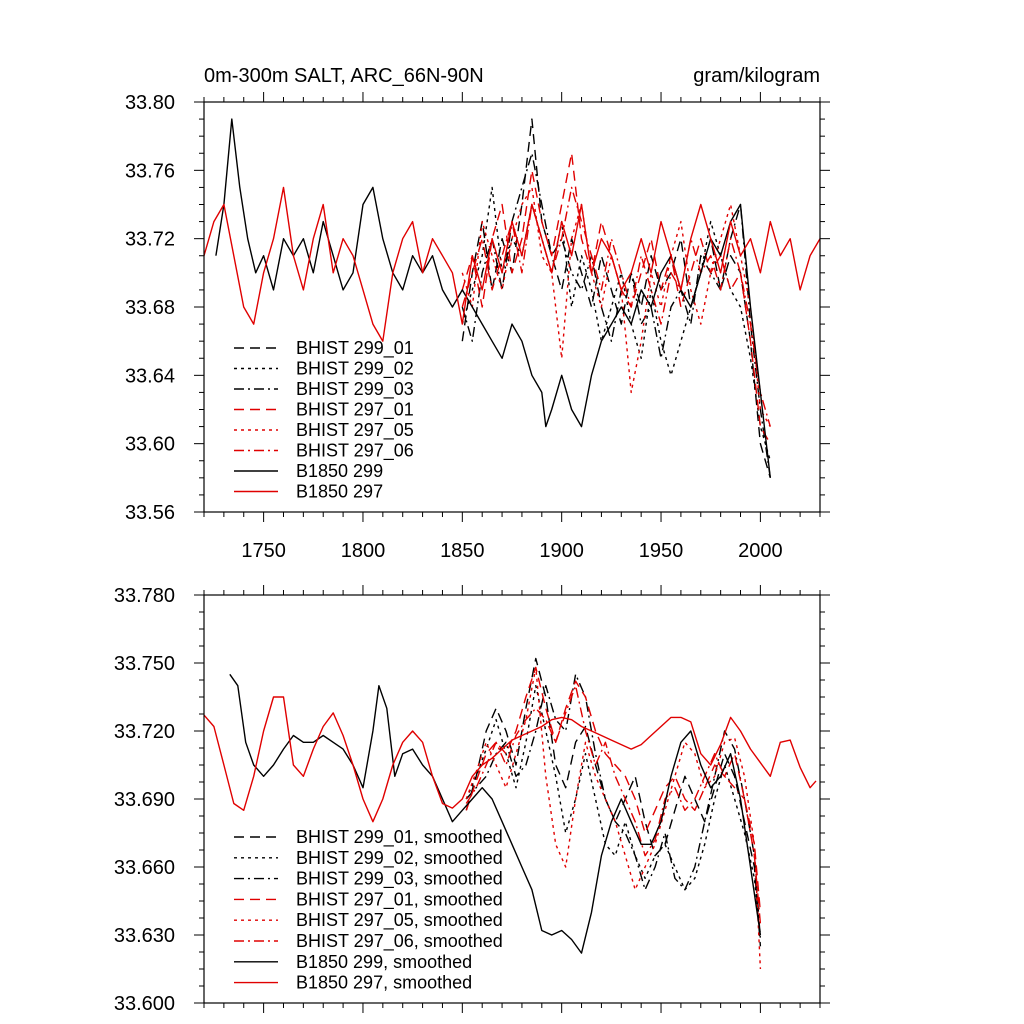  I want to click on legend-label: BHIST 299_01, so click(355, 348).